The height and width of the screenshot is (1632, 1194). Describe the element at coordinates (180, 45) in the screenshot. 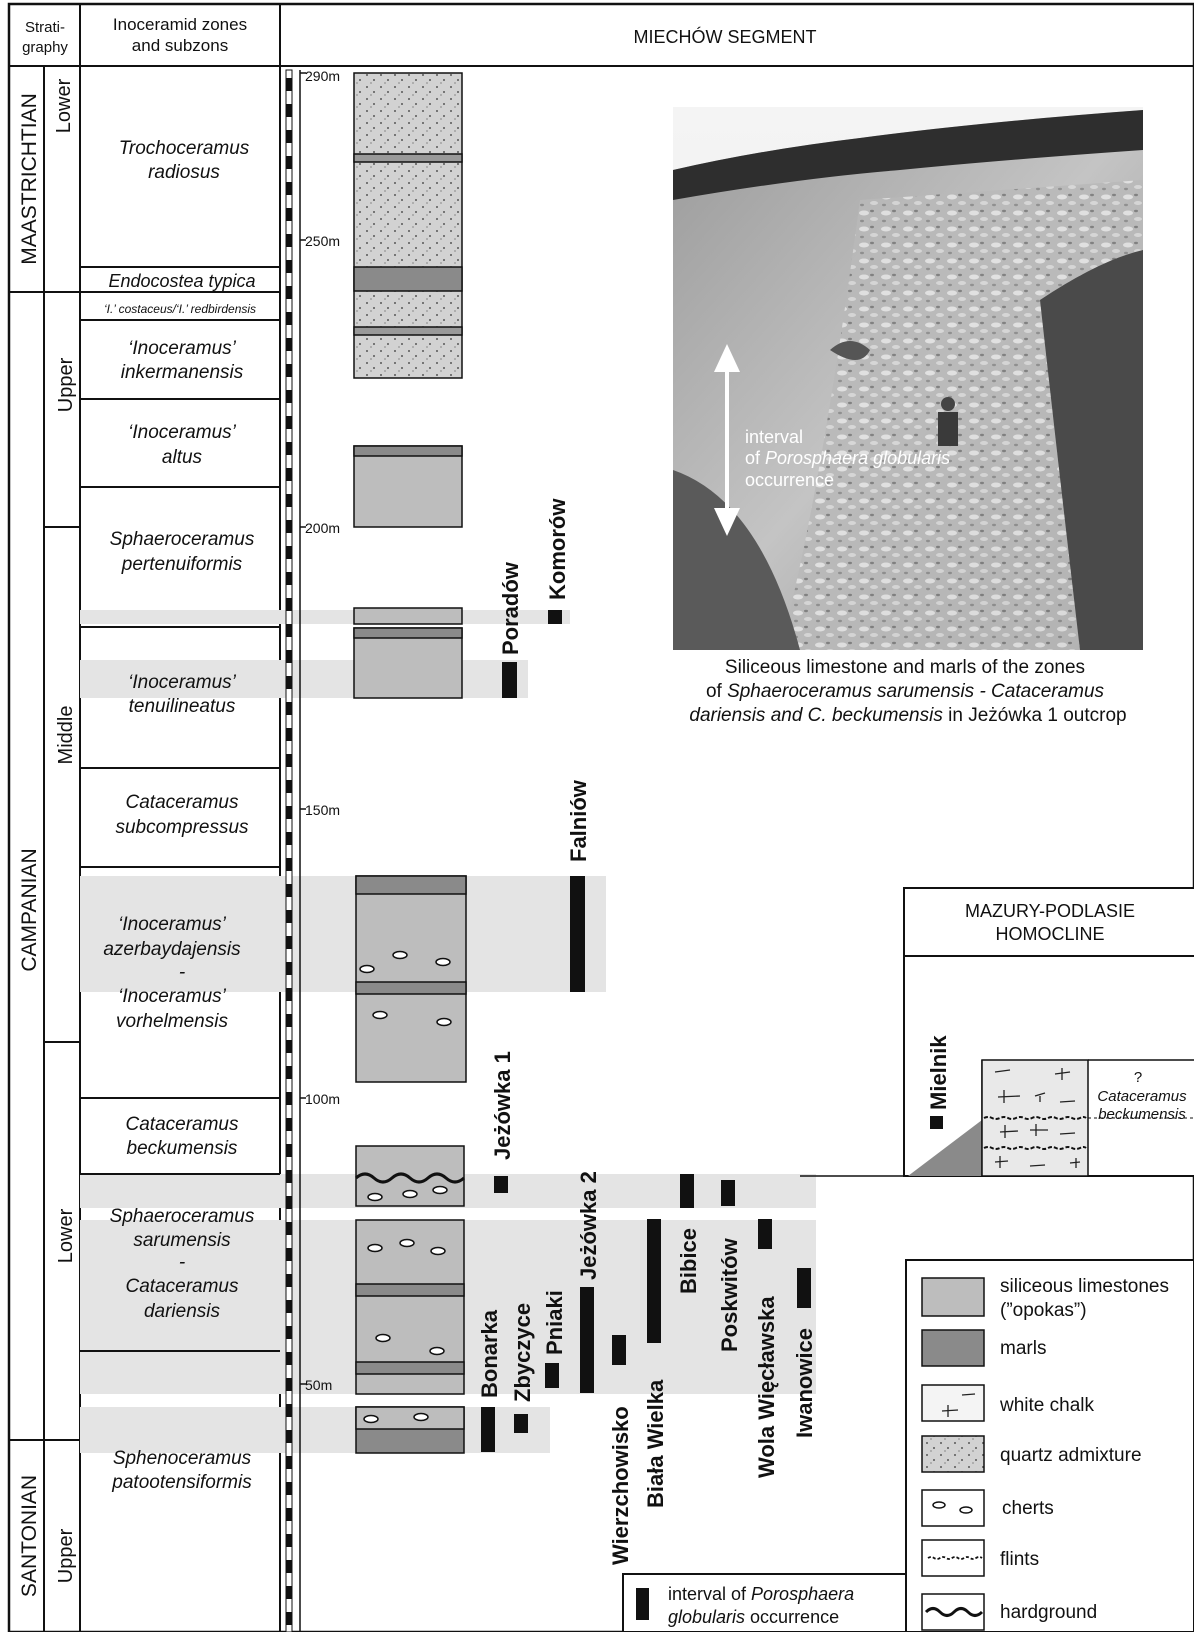

I see `header-zones-2: and subzons` at that location.